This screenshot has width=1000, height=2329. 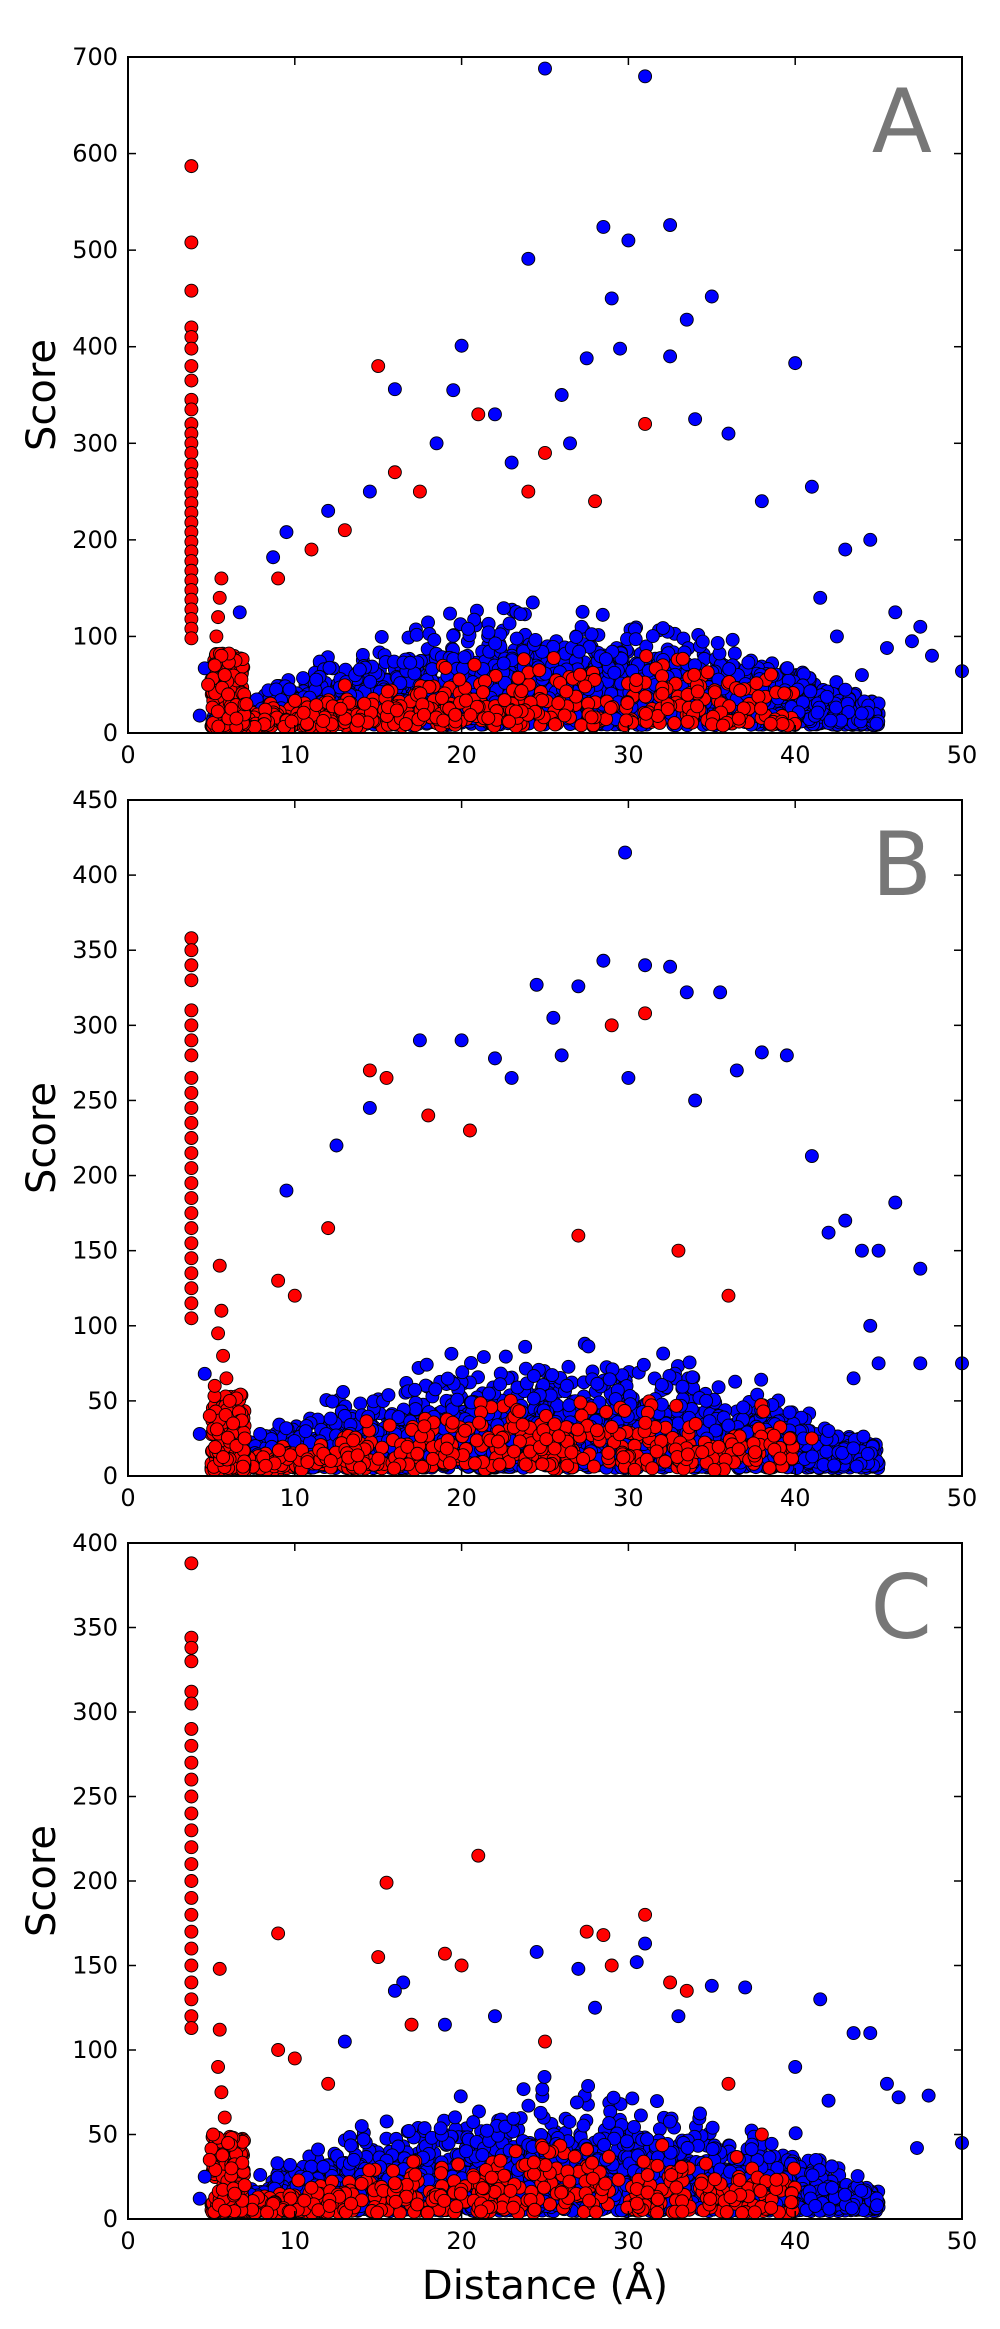 What do you see at coordinates (95, 443) in the screenshot?
I see `y-tick-label: 300` at bounding box center [95, 443].